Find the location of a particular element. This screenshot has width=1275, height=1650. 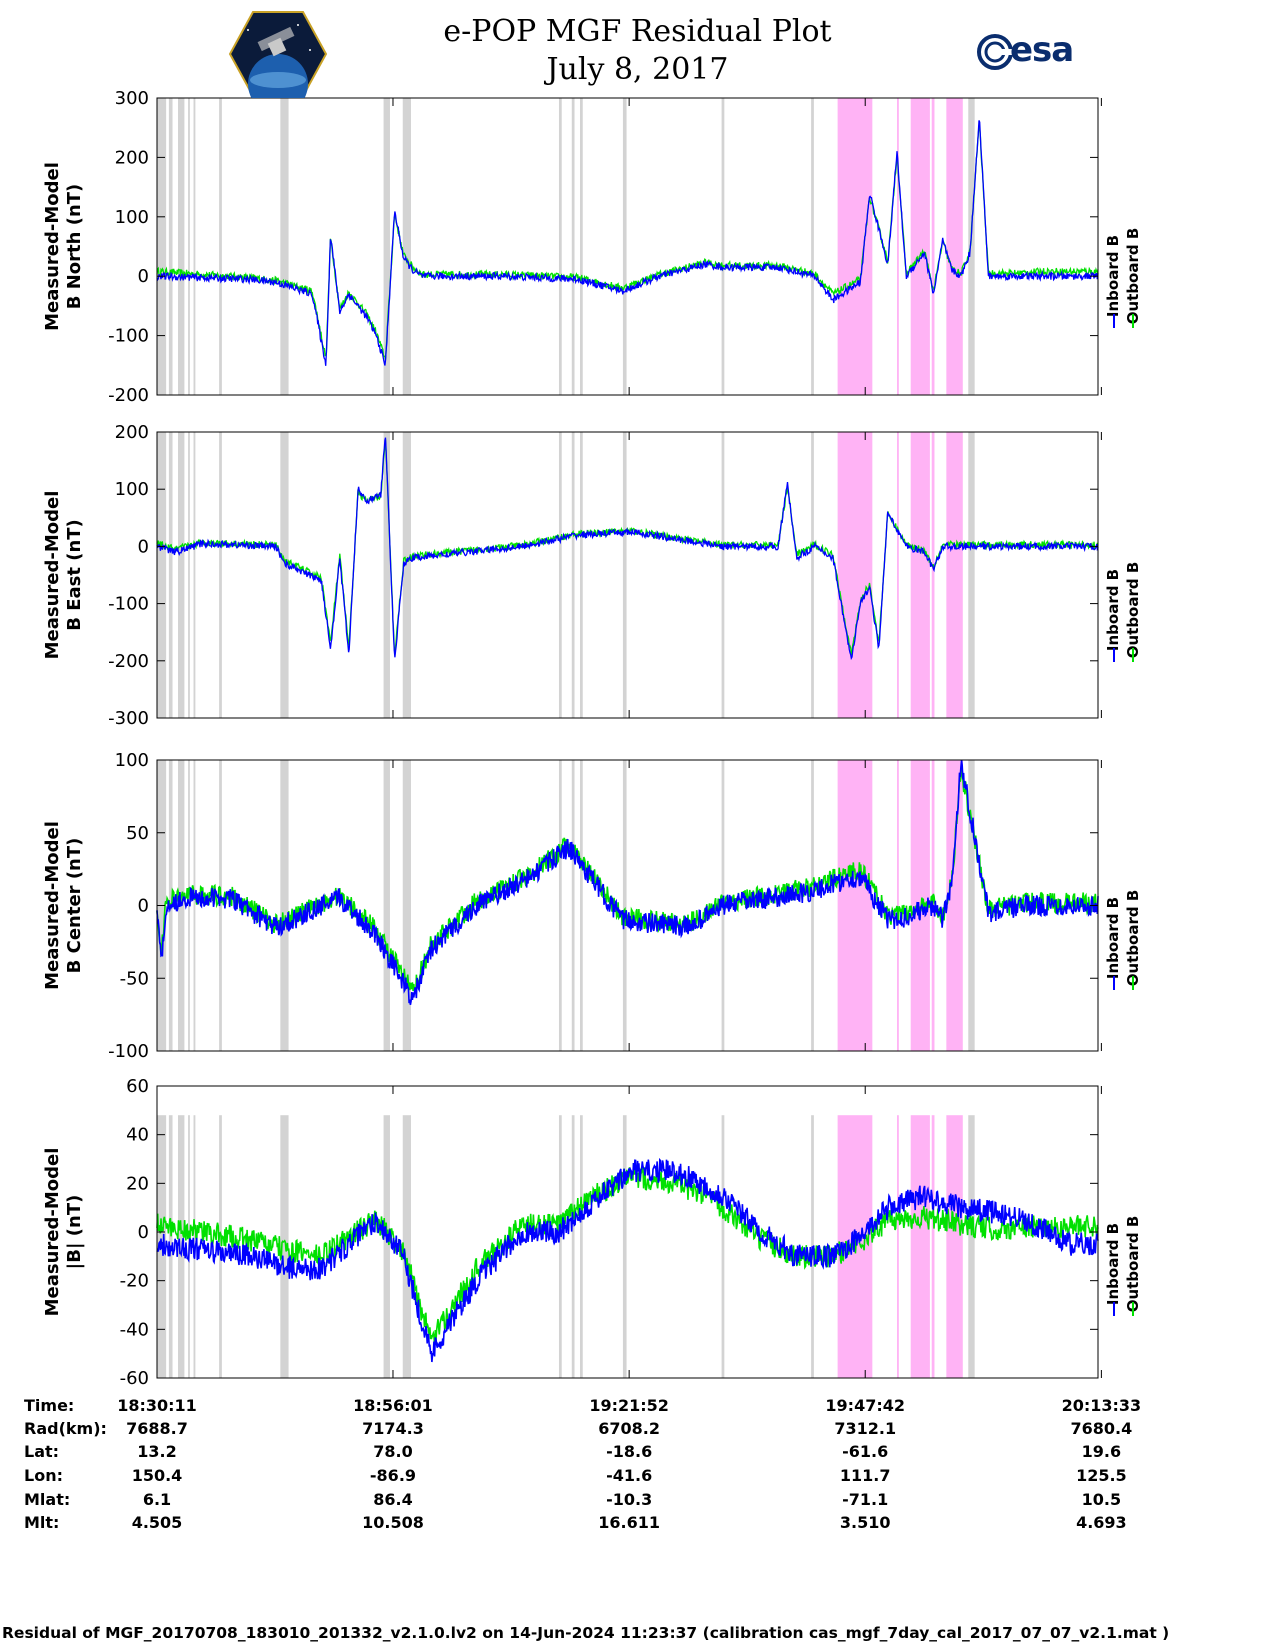

y-tick-label: 200 is located at coordinates (132, 432).